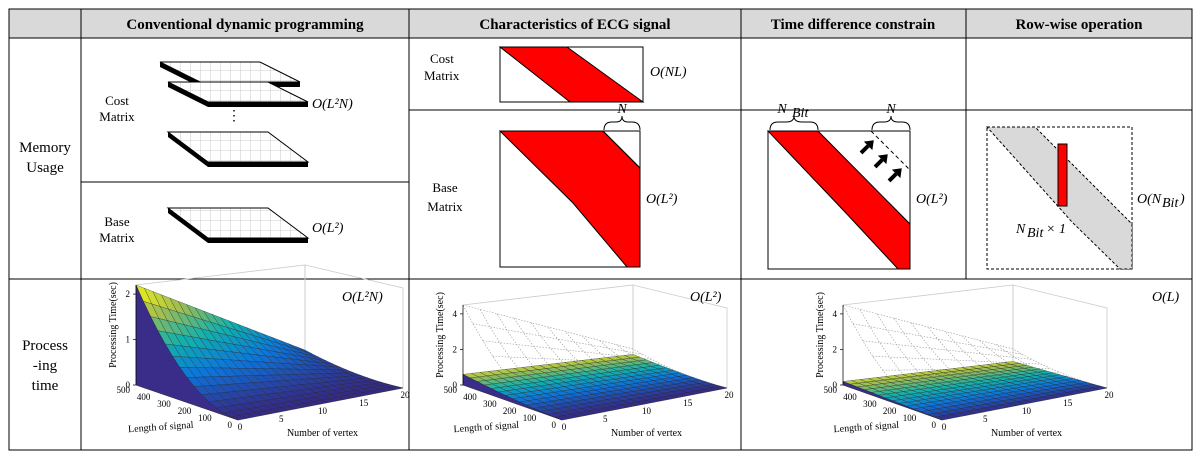  What do you see at coordinates (442, 75) in the screenshot?
I see `ecg-cost-label-2: Matrix` at bounding box center [442, 75].